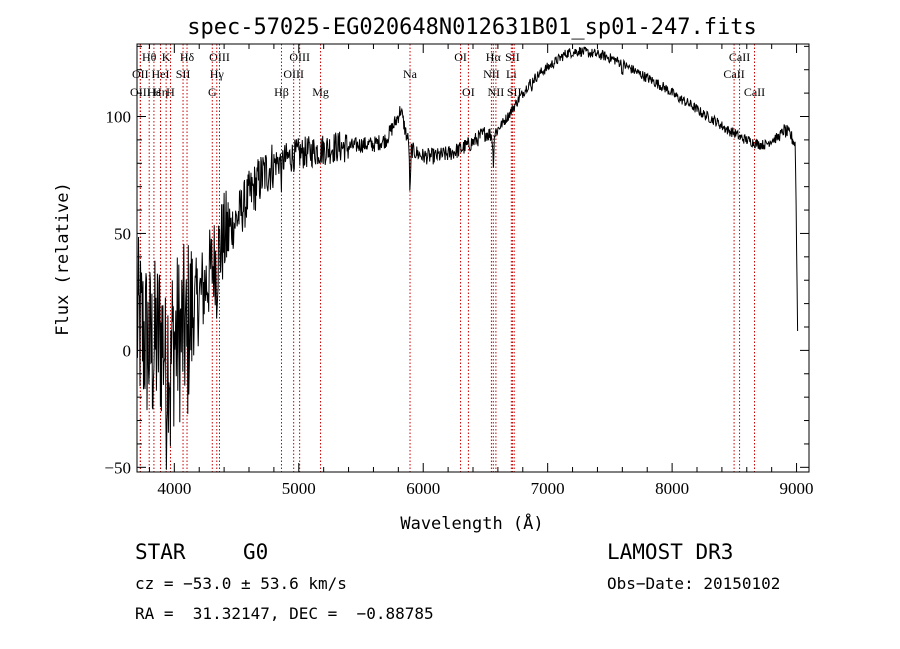 The height and width of the screenshot is (649, 900). I want to click on y-axis-label: Flux (relative), so click(63, 259).